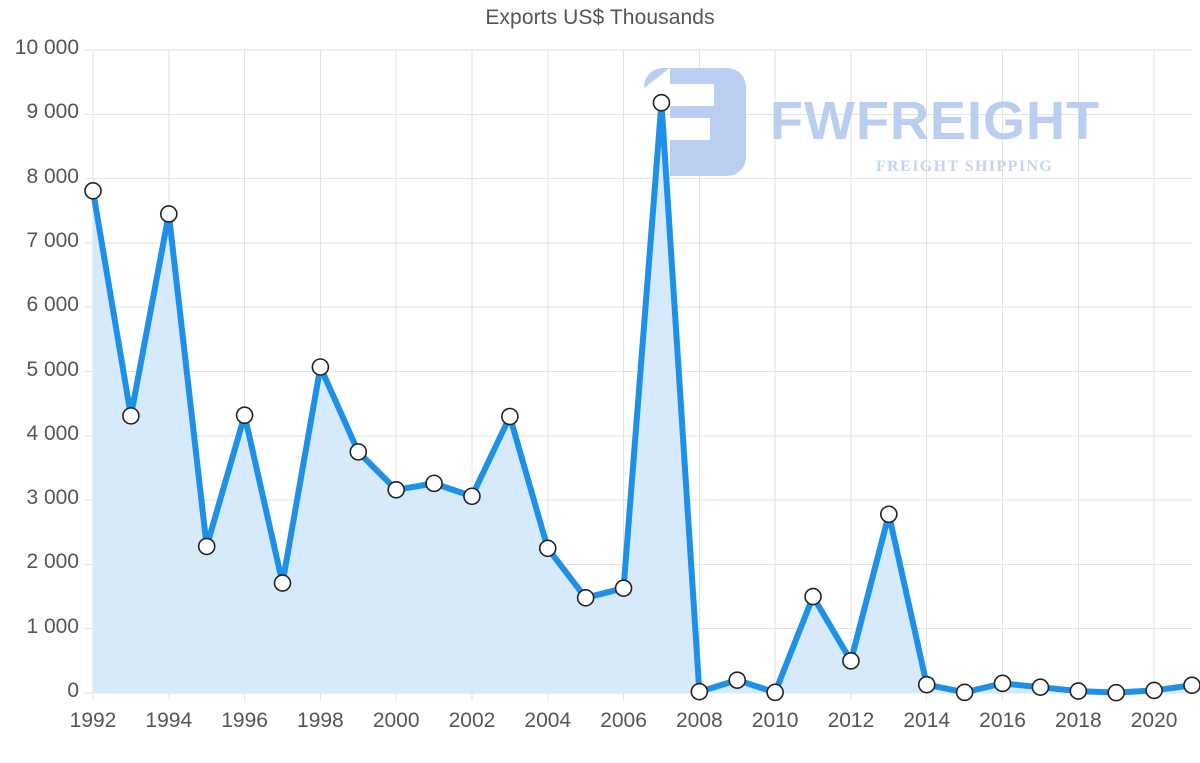 The width and height of the screenshot is (1200, 763). Describe the element at coordinates (1154, 720) in the screenshot. I see `x-axis-tick-label: 2020` at that location.